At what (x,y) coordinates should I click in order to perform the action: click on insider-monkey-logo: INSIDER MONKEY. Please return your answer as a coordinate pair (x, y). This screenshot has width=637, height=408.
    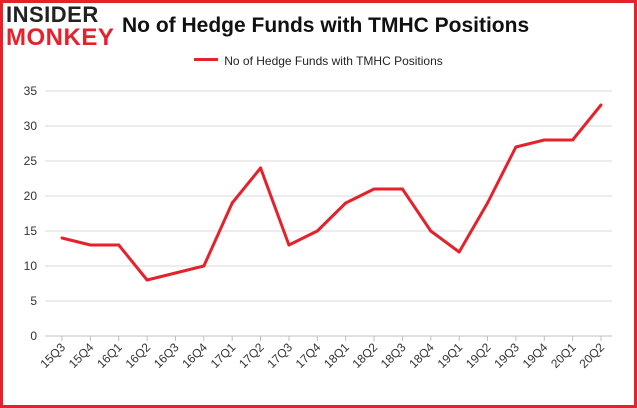
    Looking at the image, I should click on (62, 28).